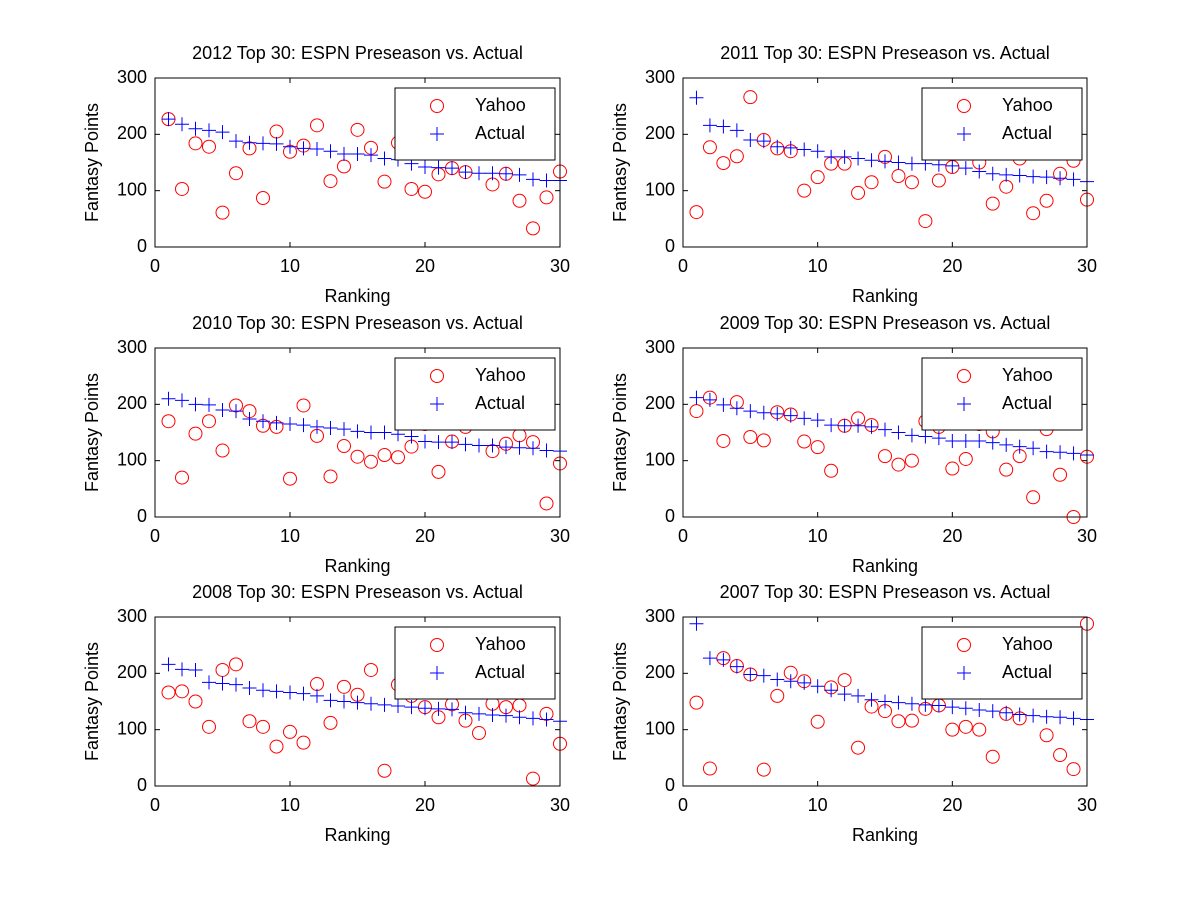 This screenshot has height=901, width=1200. I want to click on chart-title: 2011 Top 30: ESPN Preseason vs. Actual, so click(885, 53).